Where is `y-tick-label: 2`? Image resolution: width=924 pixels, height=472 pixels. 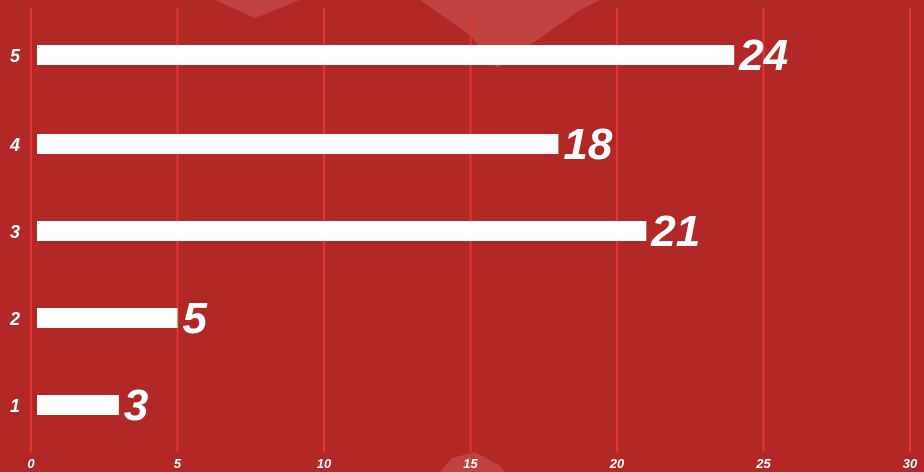 y-tick-label: 2 is located at coordinates (14, 319).